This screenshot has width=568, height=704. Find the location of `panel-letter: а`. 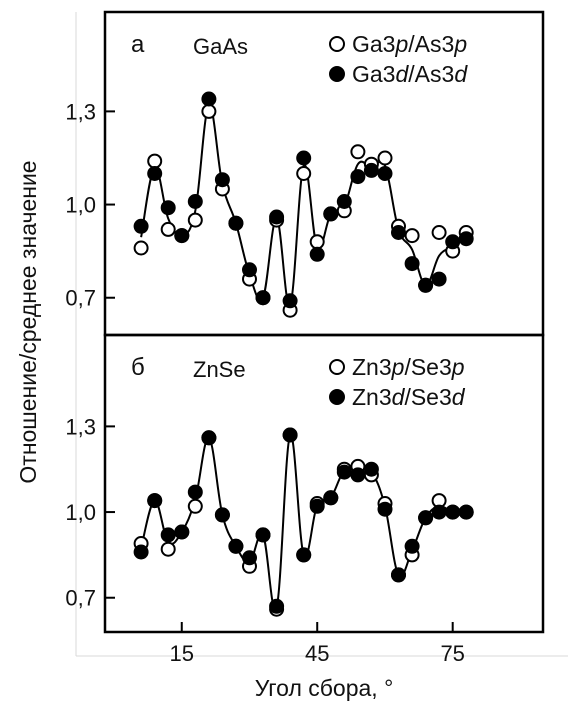

panel-letter: а is located at coordinates (138, 44).